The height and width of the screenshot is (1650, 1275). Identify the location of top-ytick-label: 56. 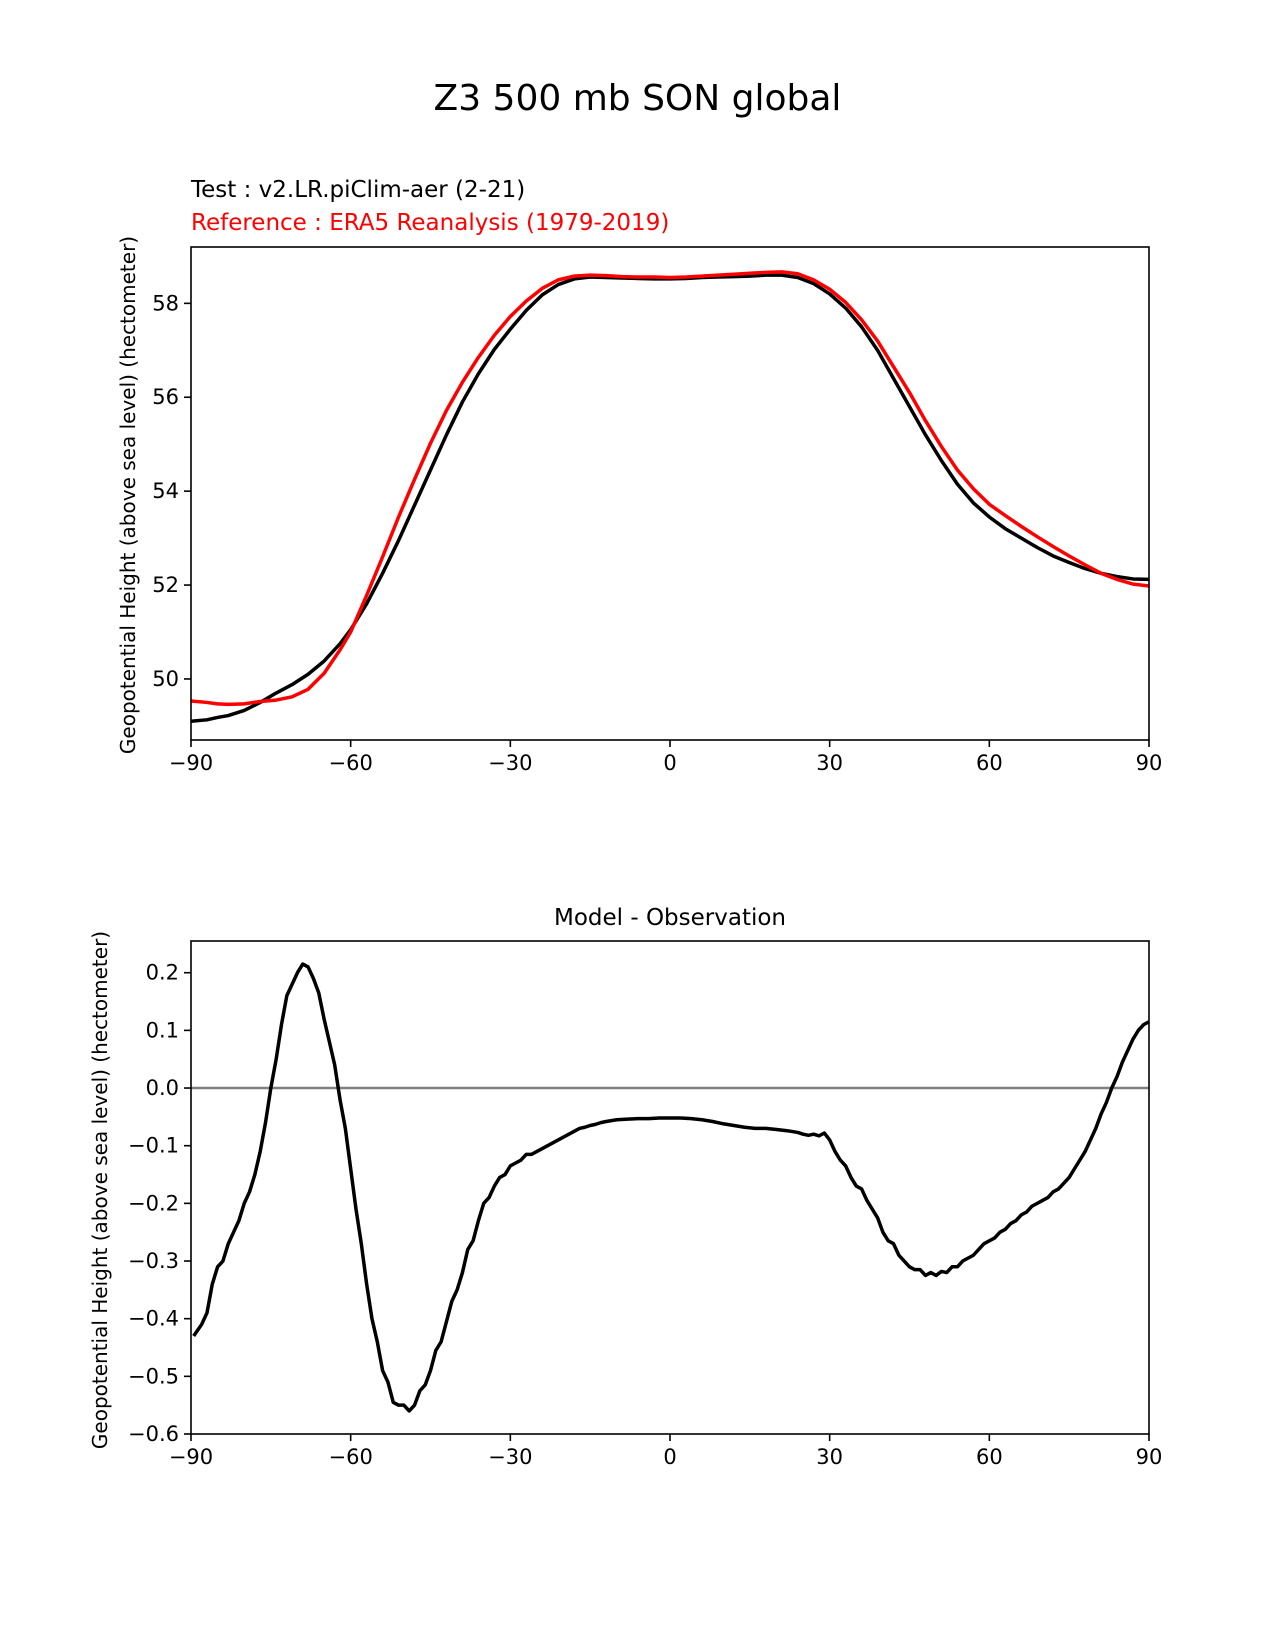
(165, 397).